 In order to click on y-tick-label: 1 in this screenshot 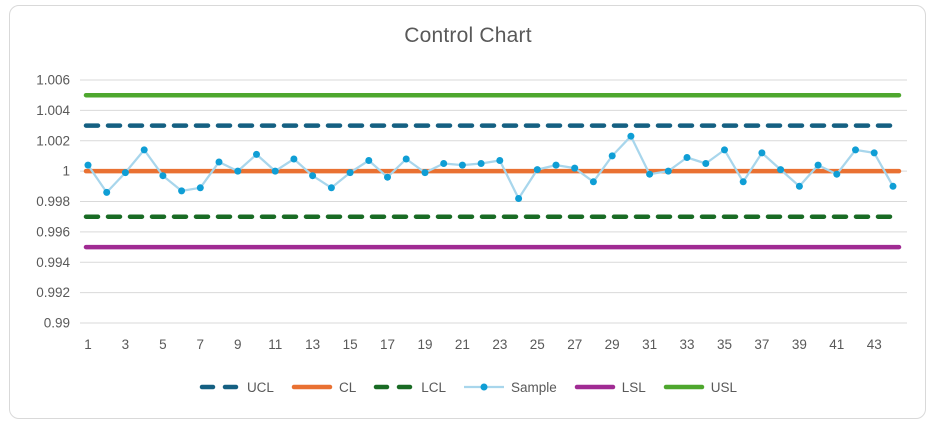, I will do `click(66, 171)`.